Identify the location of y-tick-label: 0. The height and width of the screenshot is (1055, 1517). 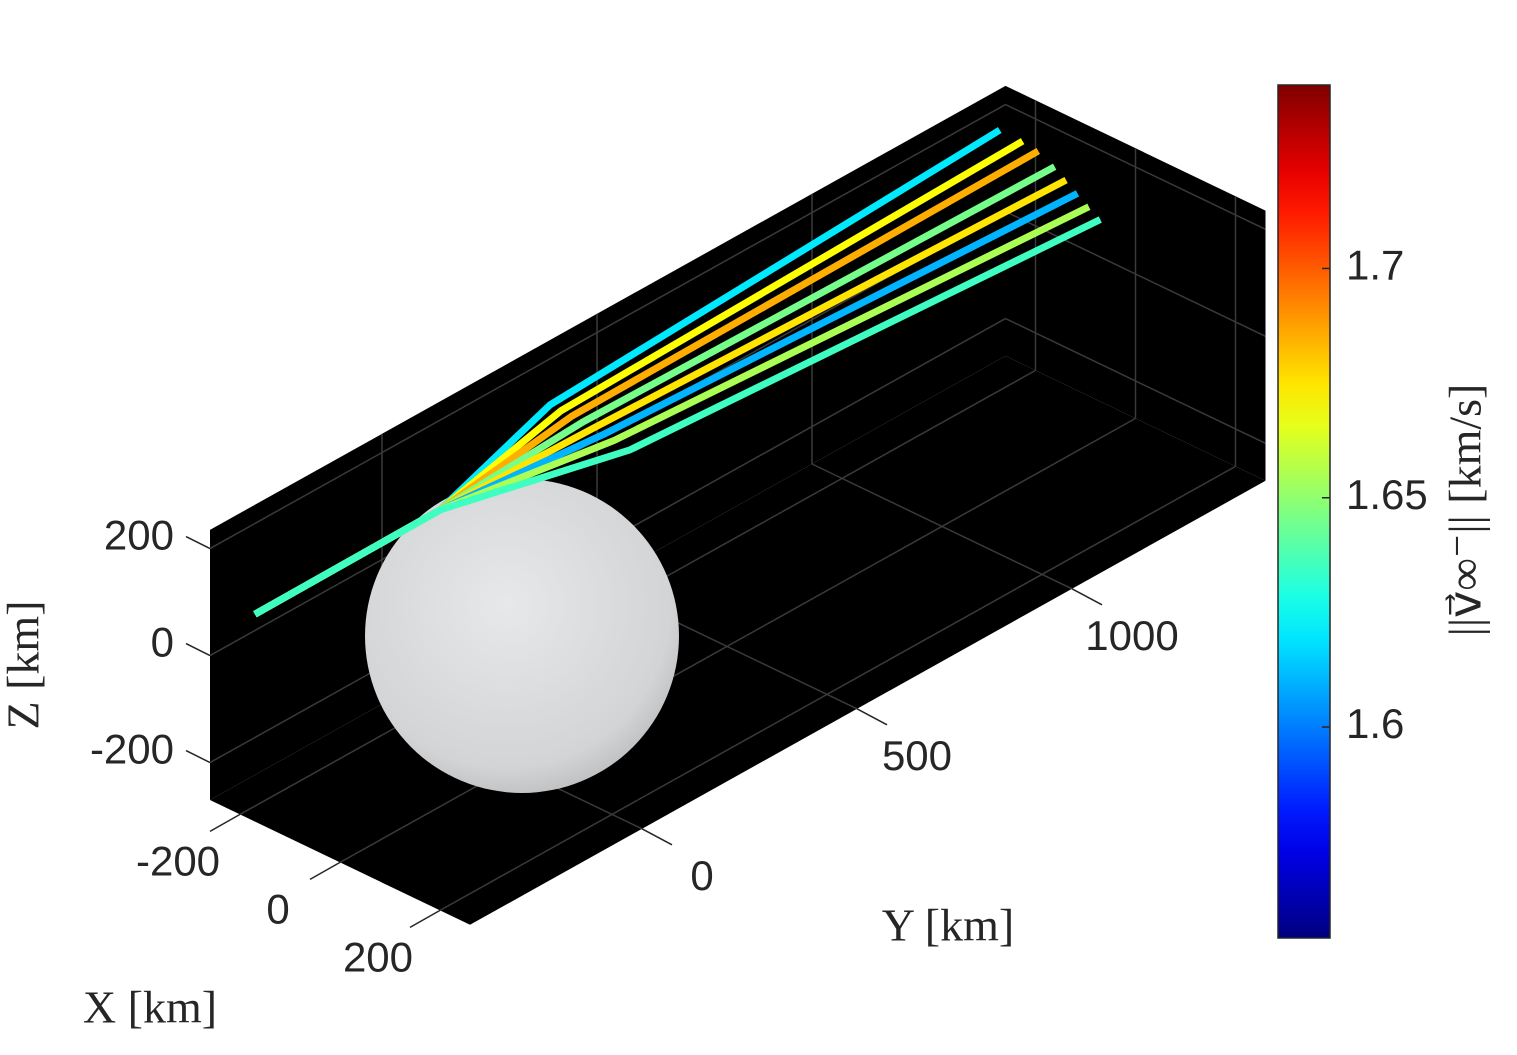
(701, 875).